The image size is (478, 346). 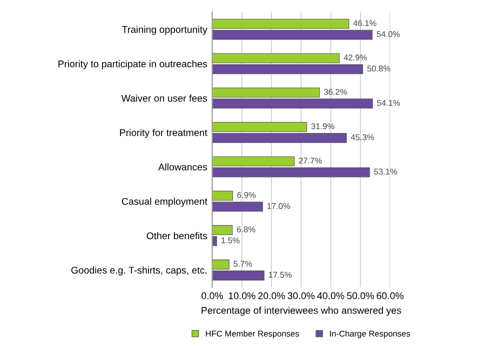 What do you see at coordinates (138, 271) in the screenshot?
I see `y-tick-label: Goodies e.g. T-shirts, caps, etc.` at bounding box center [138, 271].